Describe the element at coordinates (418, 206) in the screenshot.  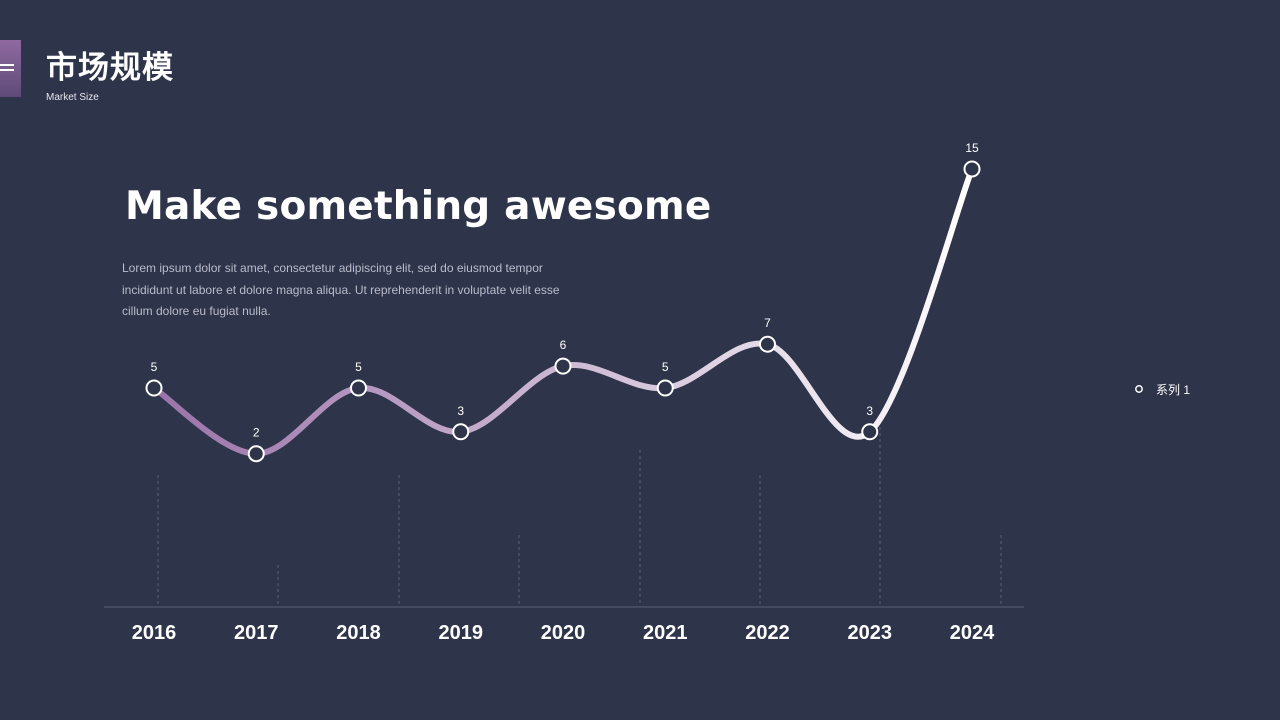
I see `headline: Make something awesome` at that location.